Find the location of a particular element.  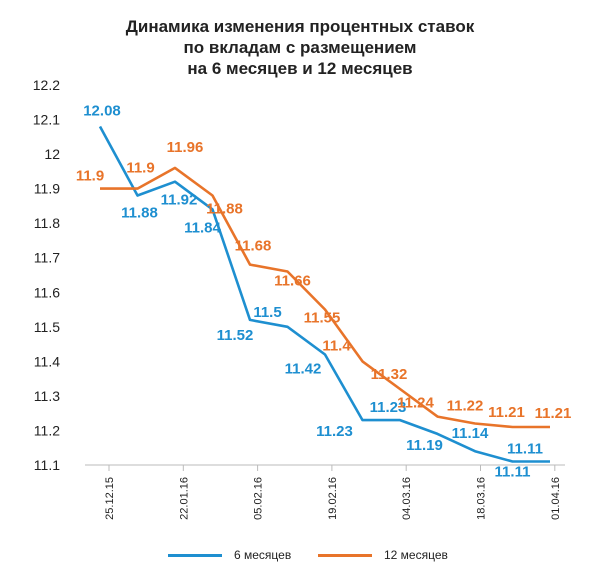

y-tick-label: 11.8 is located at coordinates (47, 223).